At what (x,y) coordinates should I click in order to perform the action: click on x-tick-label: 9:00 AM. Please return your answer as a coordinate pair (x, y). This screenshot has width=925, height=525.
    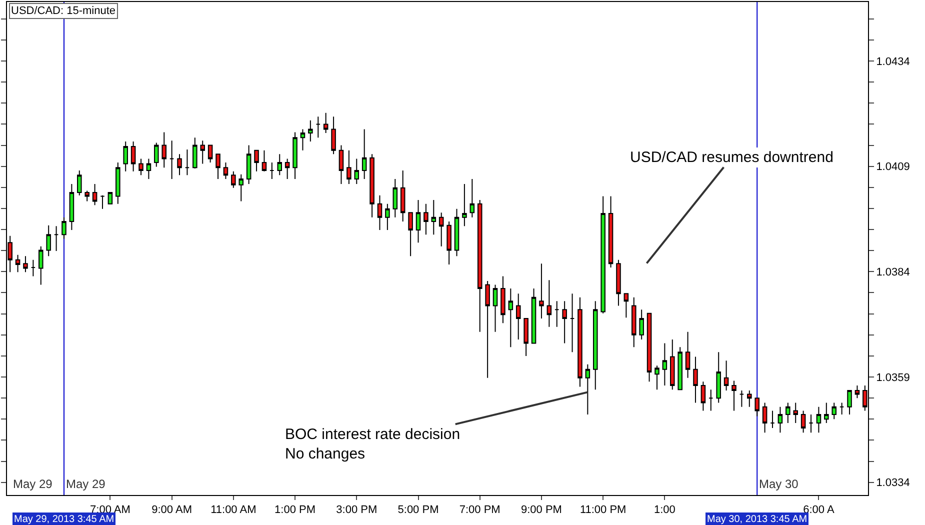
    Looking at the image, I should click on (172, 510).